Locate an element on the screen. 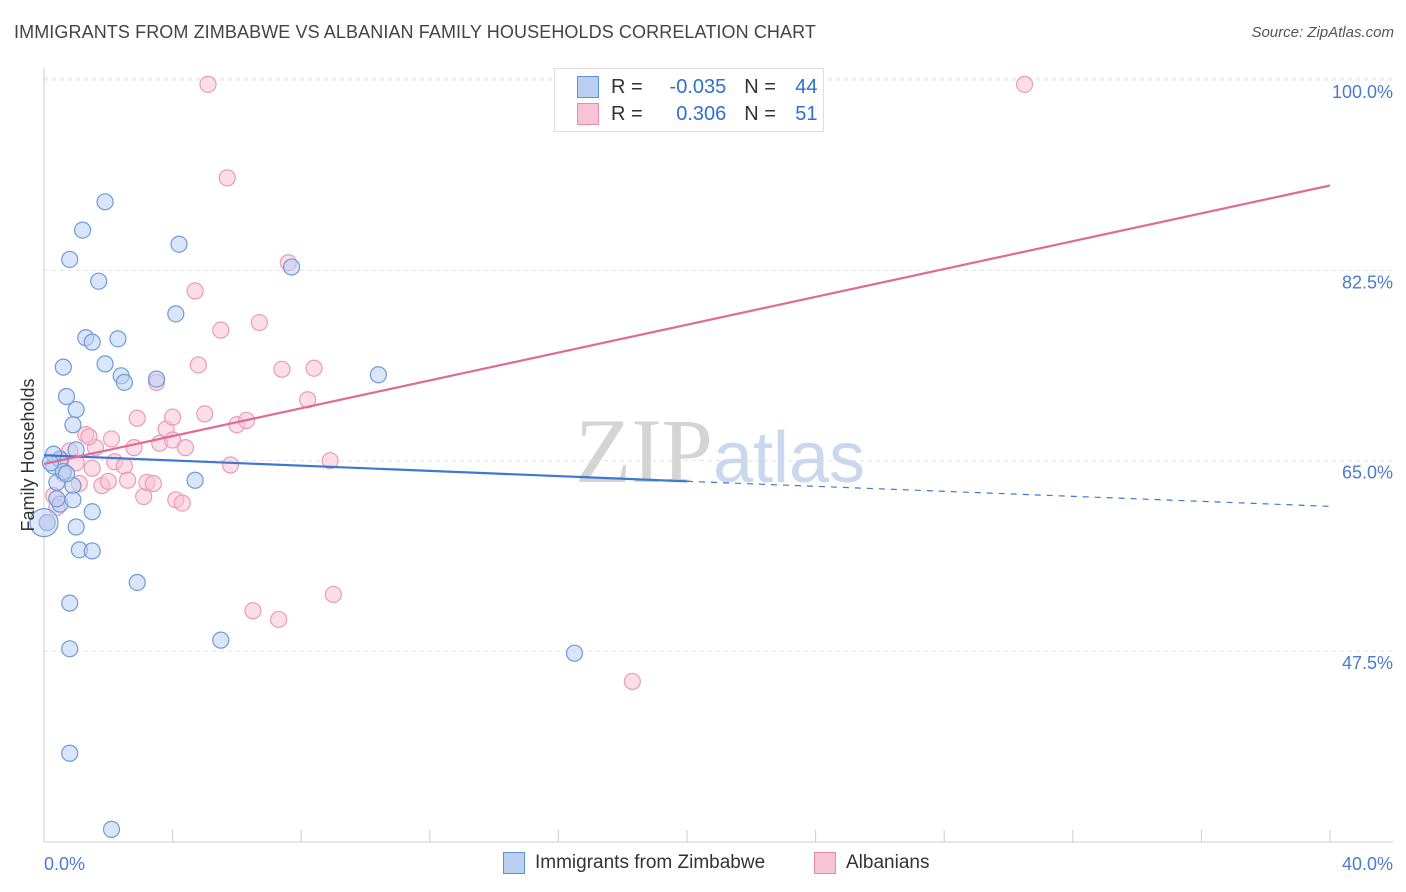 This screenshot has height=892, width=1406. watermark-atlas: atlas is located at coordinates (789, 458).